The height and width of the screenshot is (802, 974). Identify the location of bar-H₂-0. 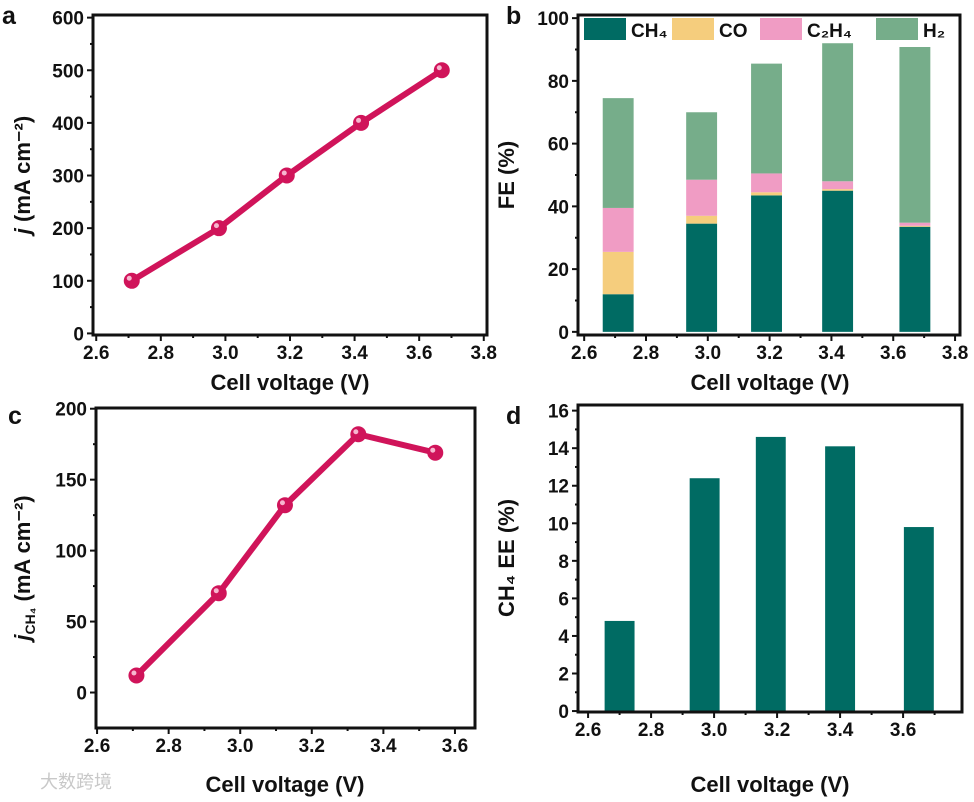
(618, 153).